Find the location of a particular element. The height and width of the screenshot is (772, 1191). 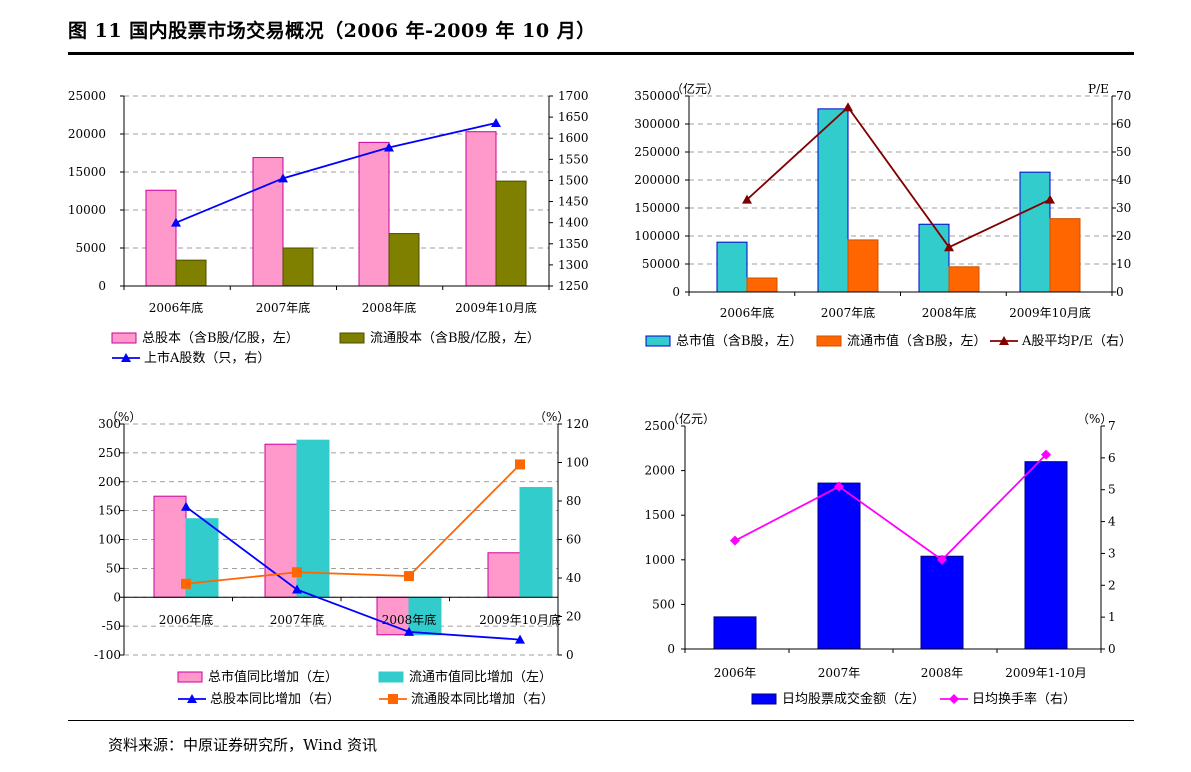

legend-label: 流通股本同比增加（右） is located at coordinates (482, 699).